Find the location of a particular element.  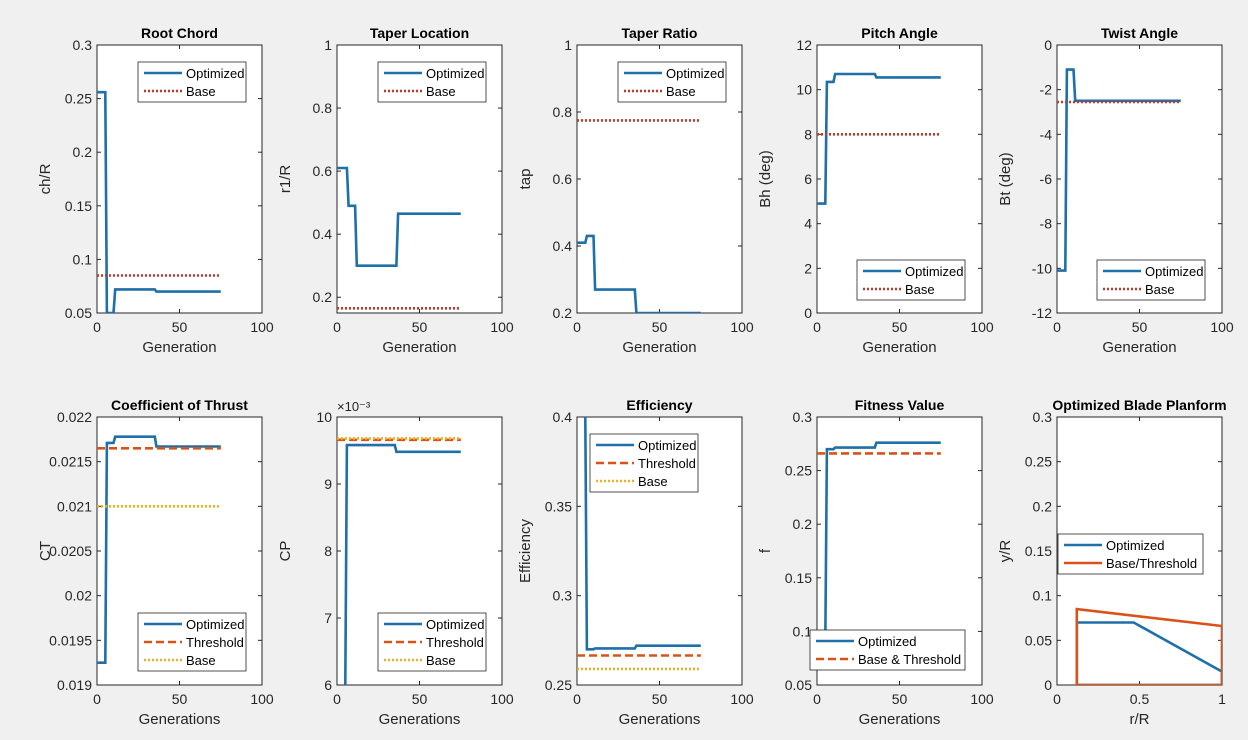

y-axis-label: tap is located at coordinates (525, 179).